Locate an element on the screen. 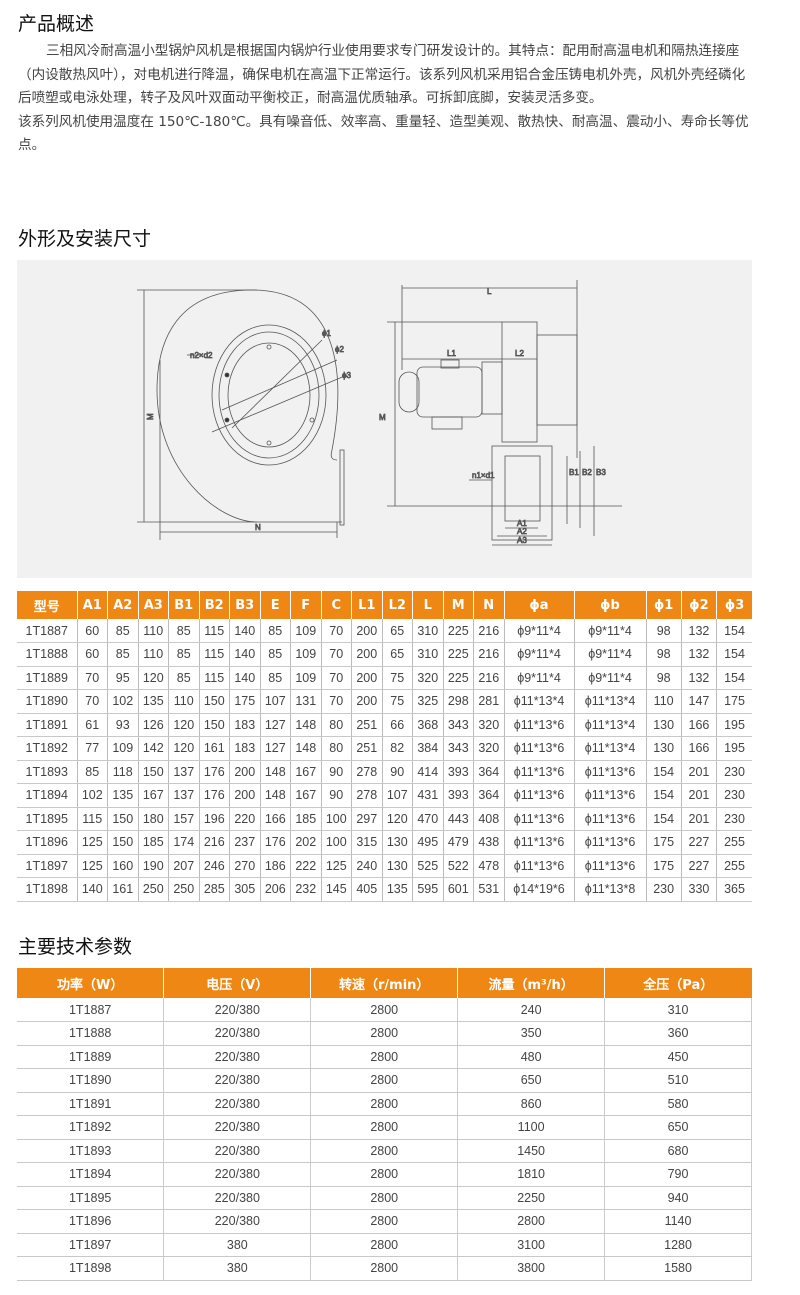 The width and height of the screenshot is (800, 1295). table-cell: 135 is located at coordinates (123, 795).